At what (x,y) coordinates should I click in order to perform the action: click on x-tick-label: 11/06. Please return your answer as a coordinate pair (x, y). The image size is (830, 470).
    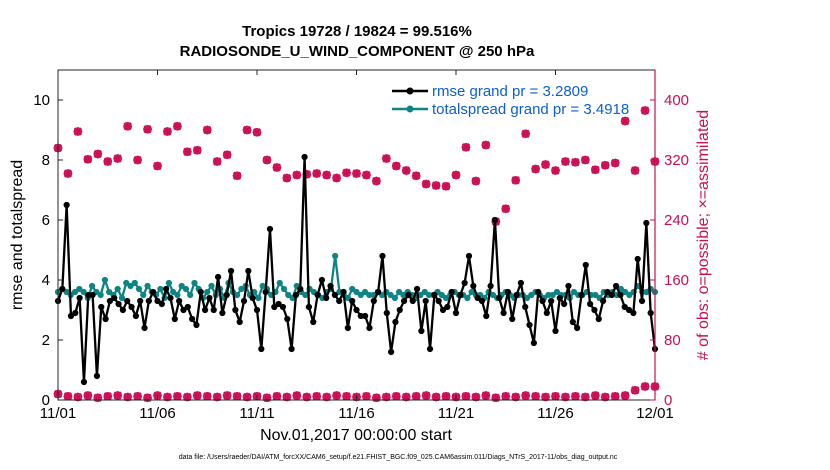
    Looking at the image, I should click on (157, 413).